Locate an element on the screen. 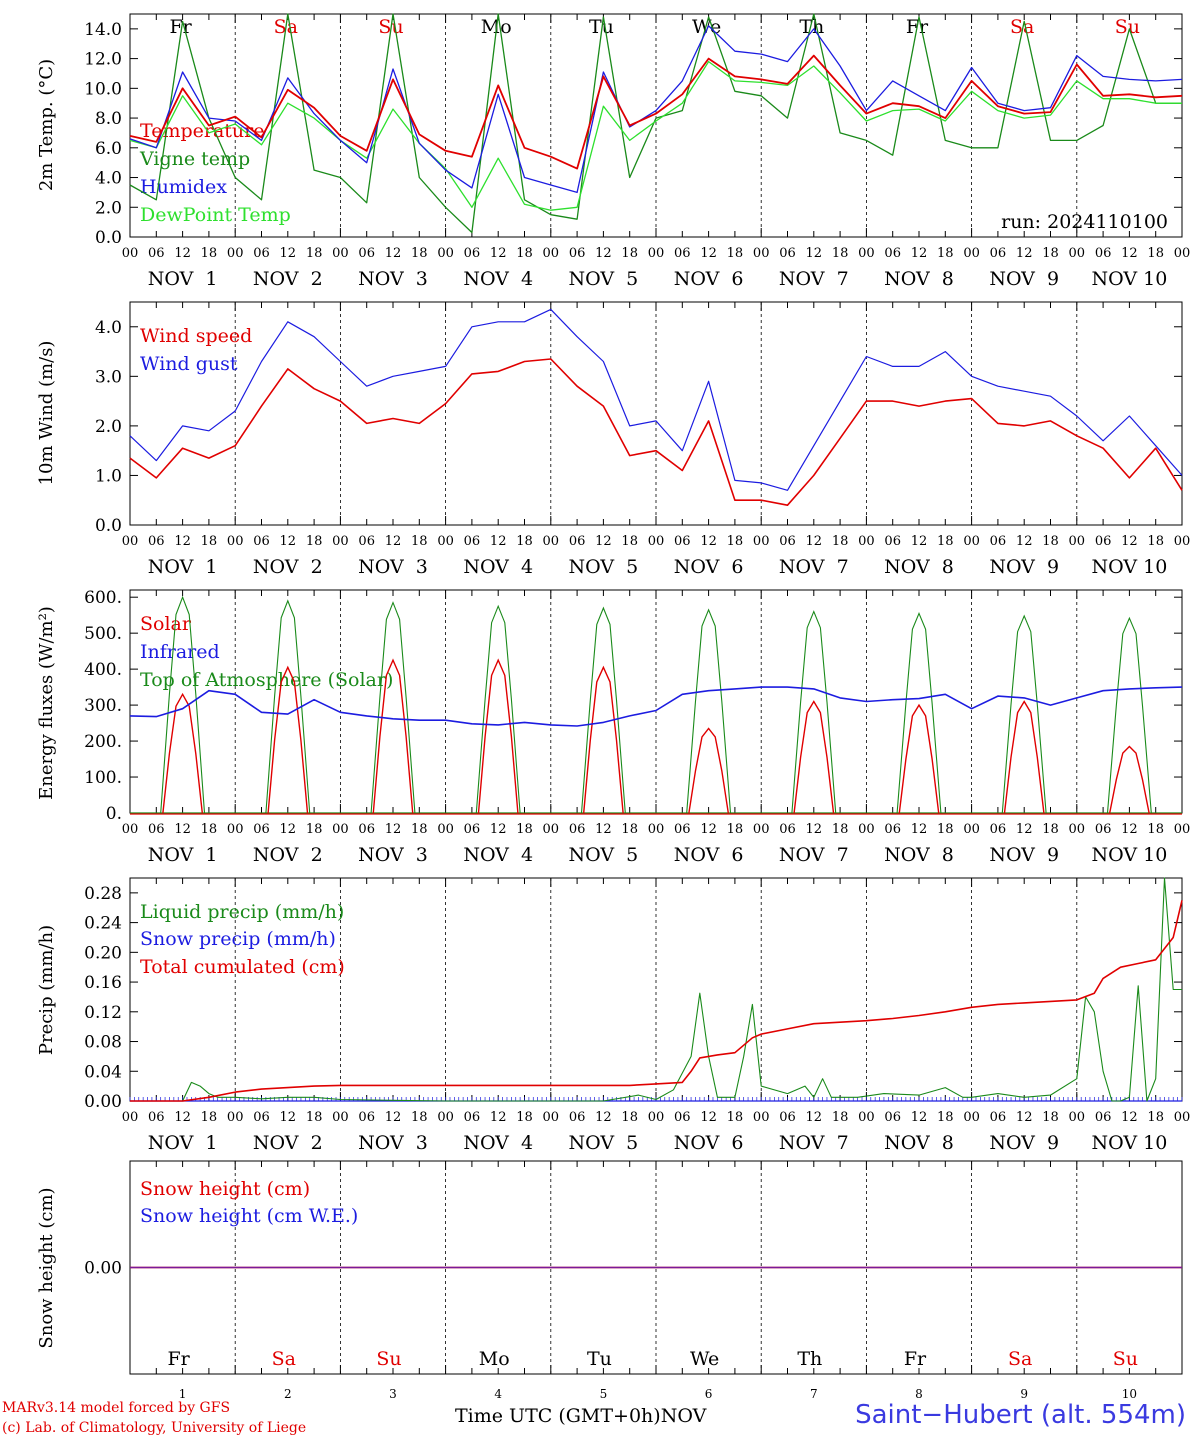  y-tick-label: 6.0 is located at coordinates (108, 149).